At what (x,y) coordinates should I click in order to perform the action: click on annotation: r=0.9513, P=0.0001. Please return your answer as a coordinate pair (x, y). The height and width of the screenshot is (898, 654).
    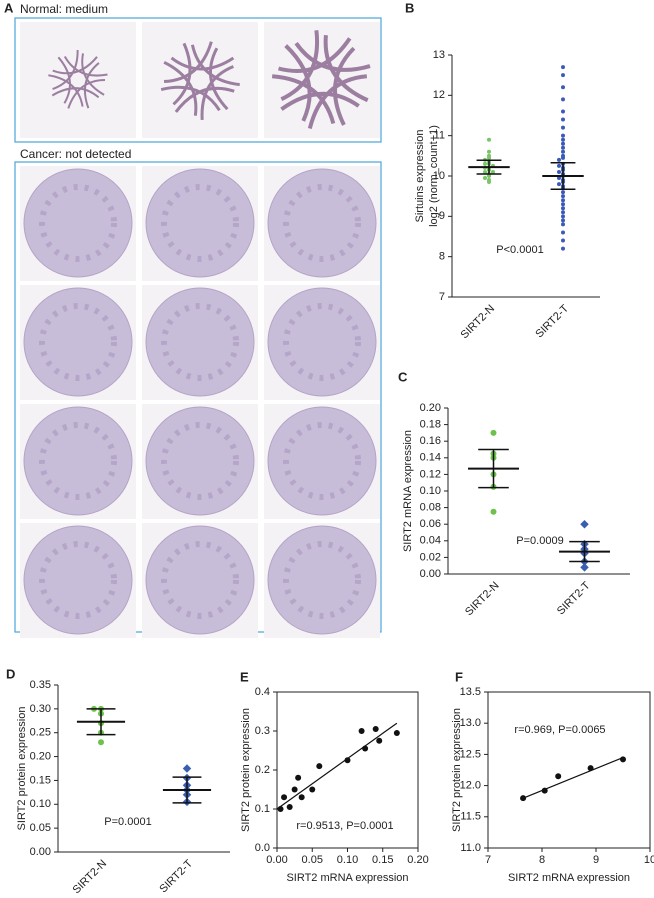
    Looking at the image, I should click on (344, 826).